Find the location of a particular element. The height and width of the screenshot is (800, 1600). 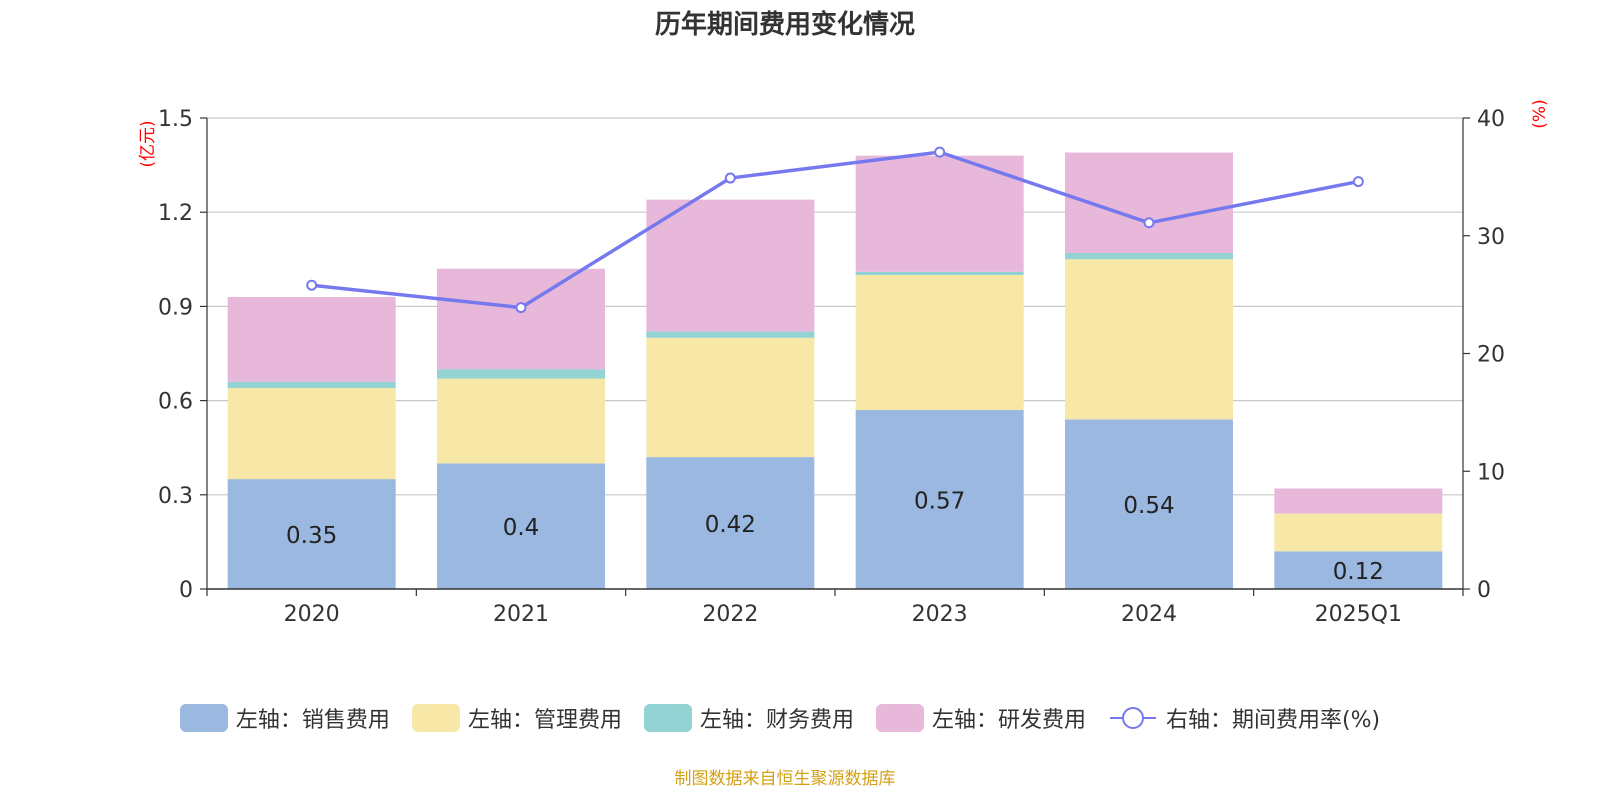

right-axis-tick-label: 30 is located at coordinates (1491, 237).